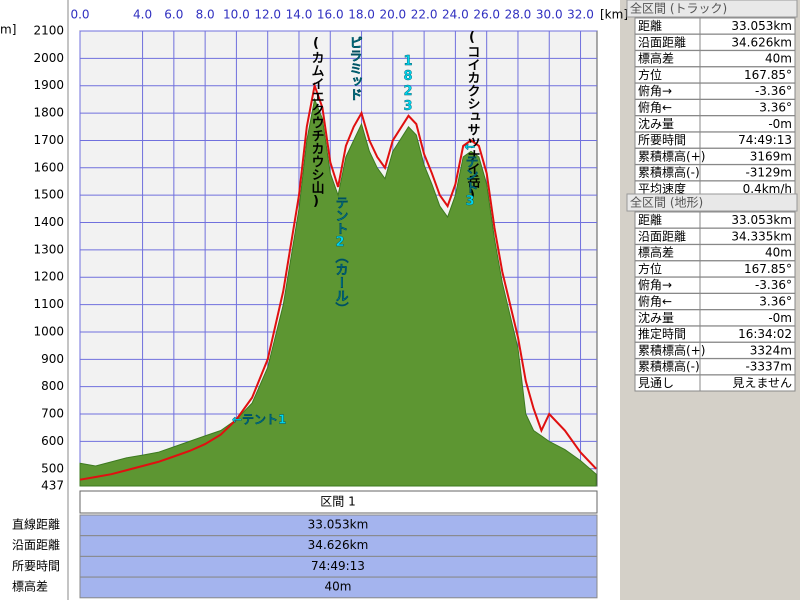 This screenshot has width=800, height=600. What do you see at coordinates (36, 524) in the screenshot?
I see `row-label: 直線距離` at bounding box center [36, 524].